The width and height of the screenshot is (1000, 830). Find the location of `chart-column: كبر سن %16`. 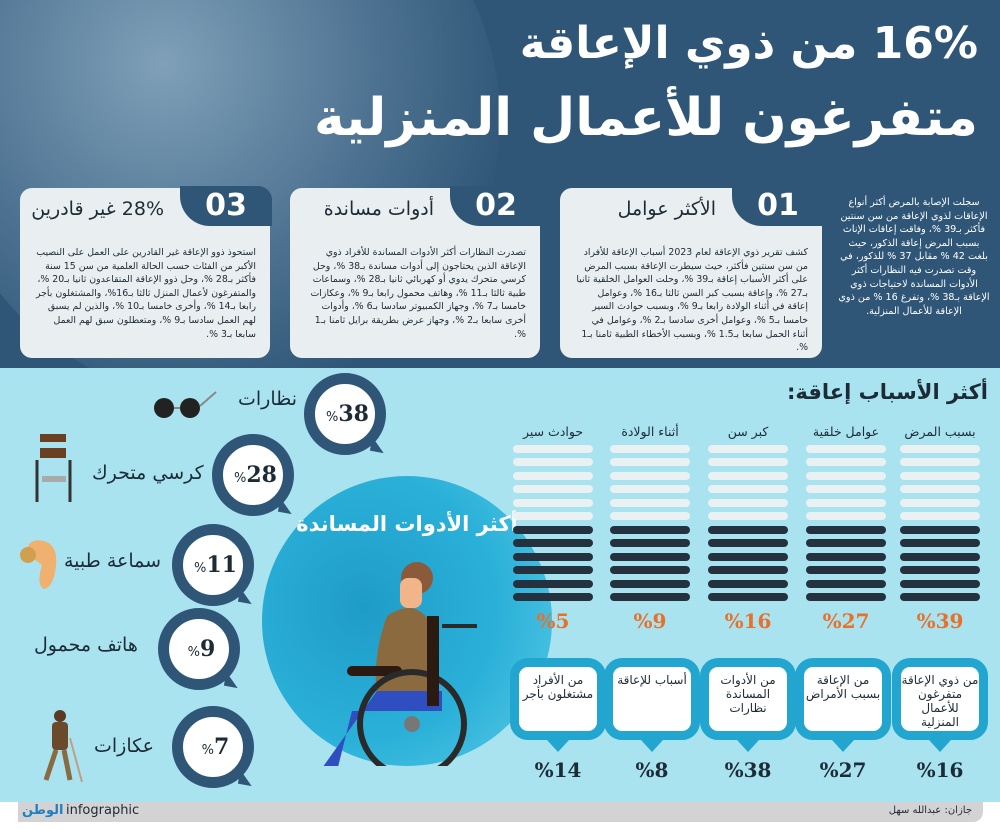

chart-column: كبر سن %16 is located at coordinates (748, 528).